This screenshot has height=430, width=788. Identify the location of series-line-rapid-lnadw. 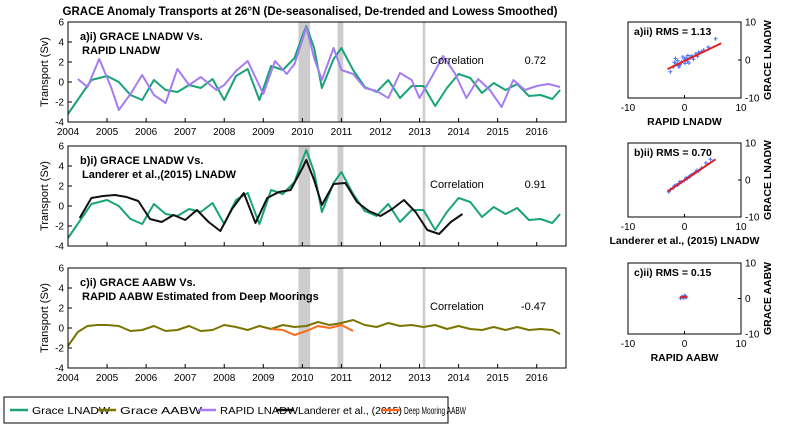
(319, 68).